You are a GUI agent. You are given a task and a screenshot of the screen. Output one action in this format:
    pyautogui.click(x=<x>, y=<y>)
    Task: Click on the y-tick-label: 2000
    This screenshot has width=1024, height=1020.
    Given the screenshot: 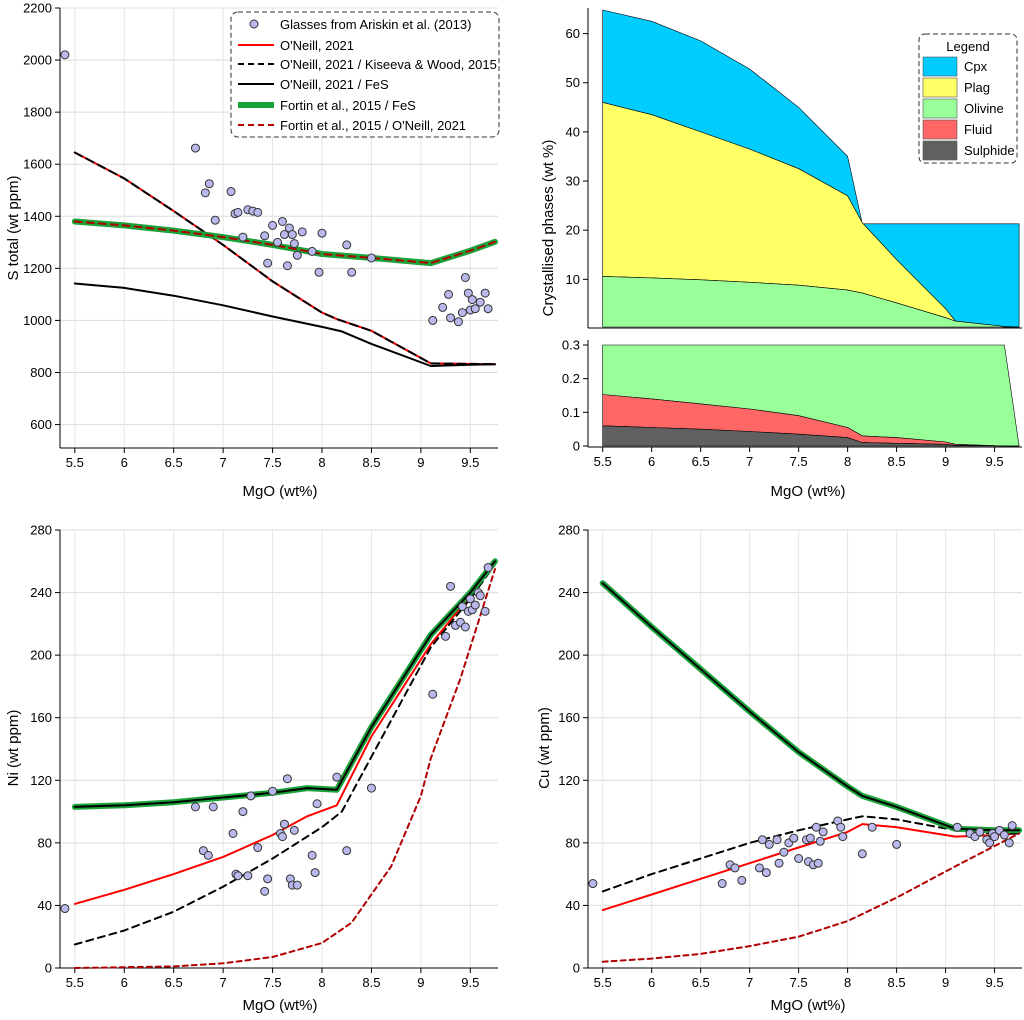 What is the action you would take?
    pyautogui.click(x=37, y=60)
    